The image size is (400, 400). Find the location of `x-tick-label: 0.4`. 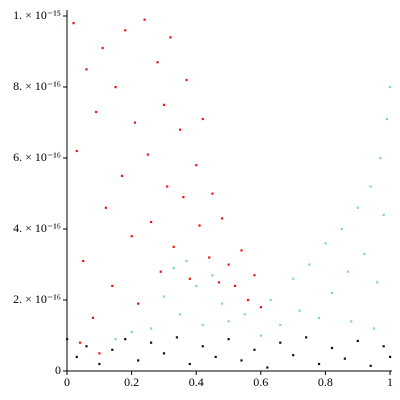

x-tick-label: 0.4 is located at coordinates (196, 382).